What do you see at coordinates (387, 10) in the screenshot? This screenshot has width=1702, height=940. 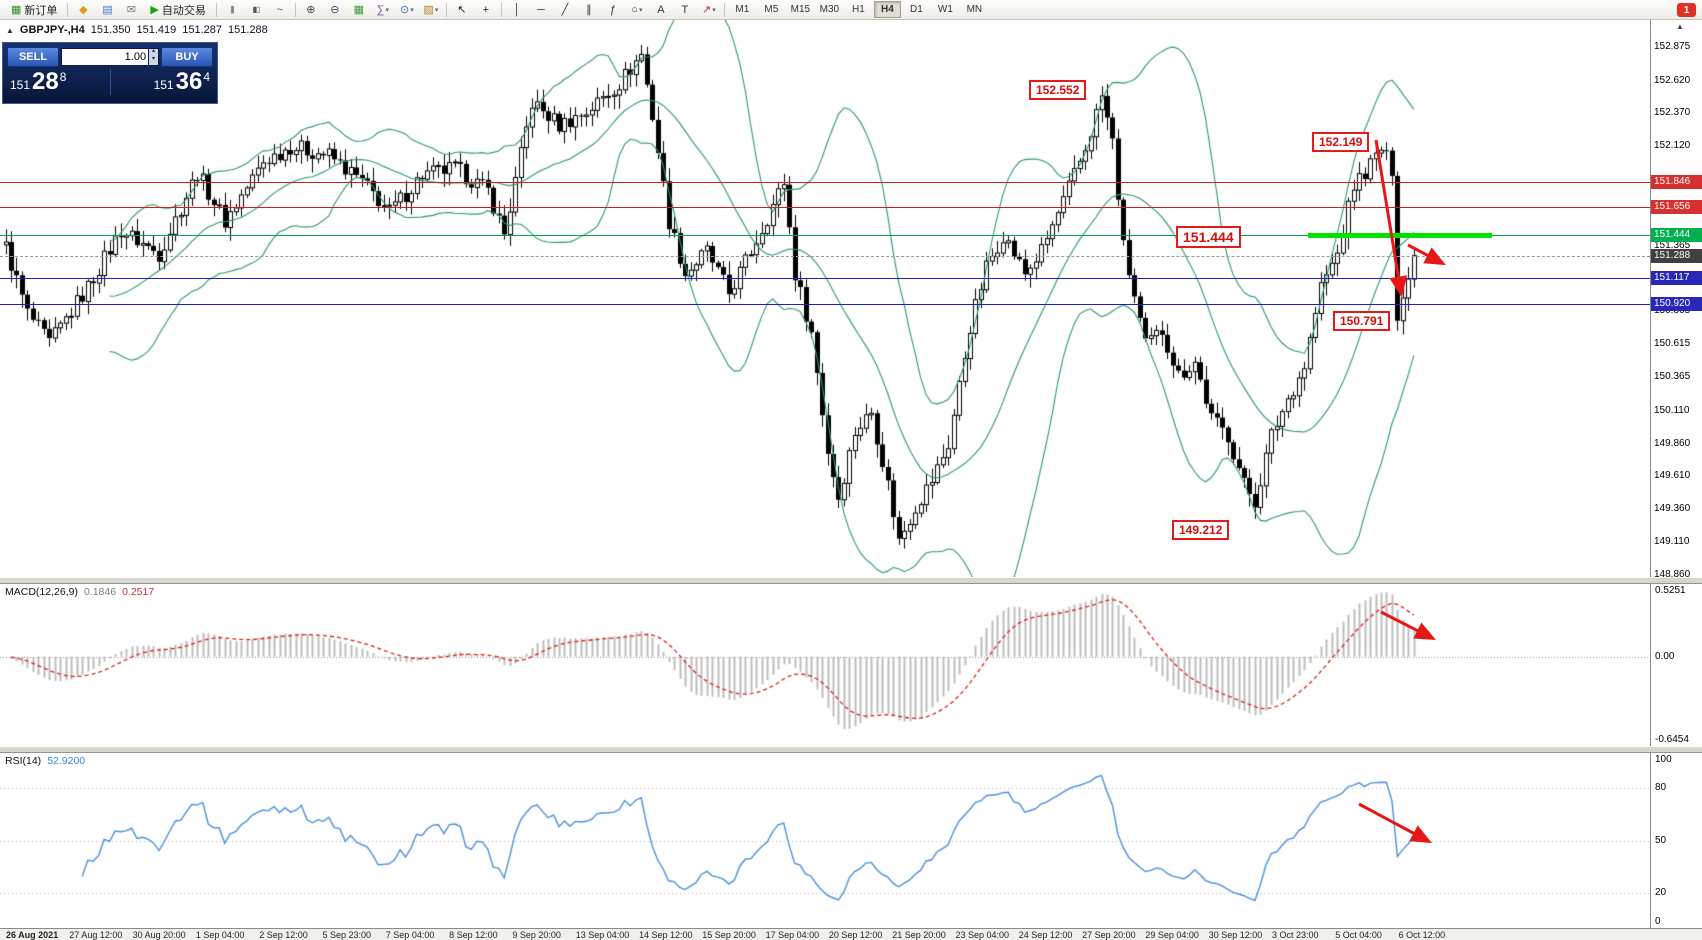 I see `indicators-icon-caret: ▾` at bounding box center [387, 10].